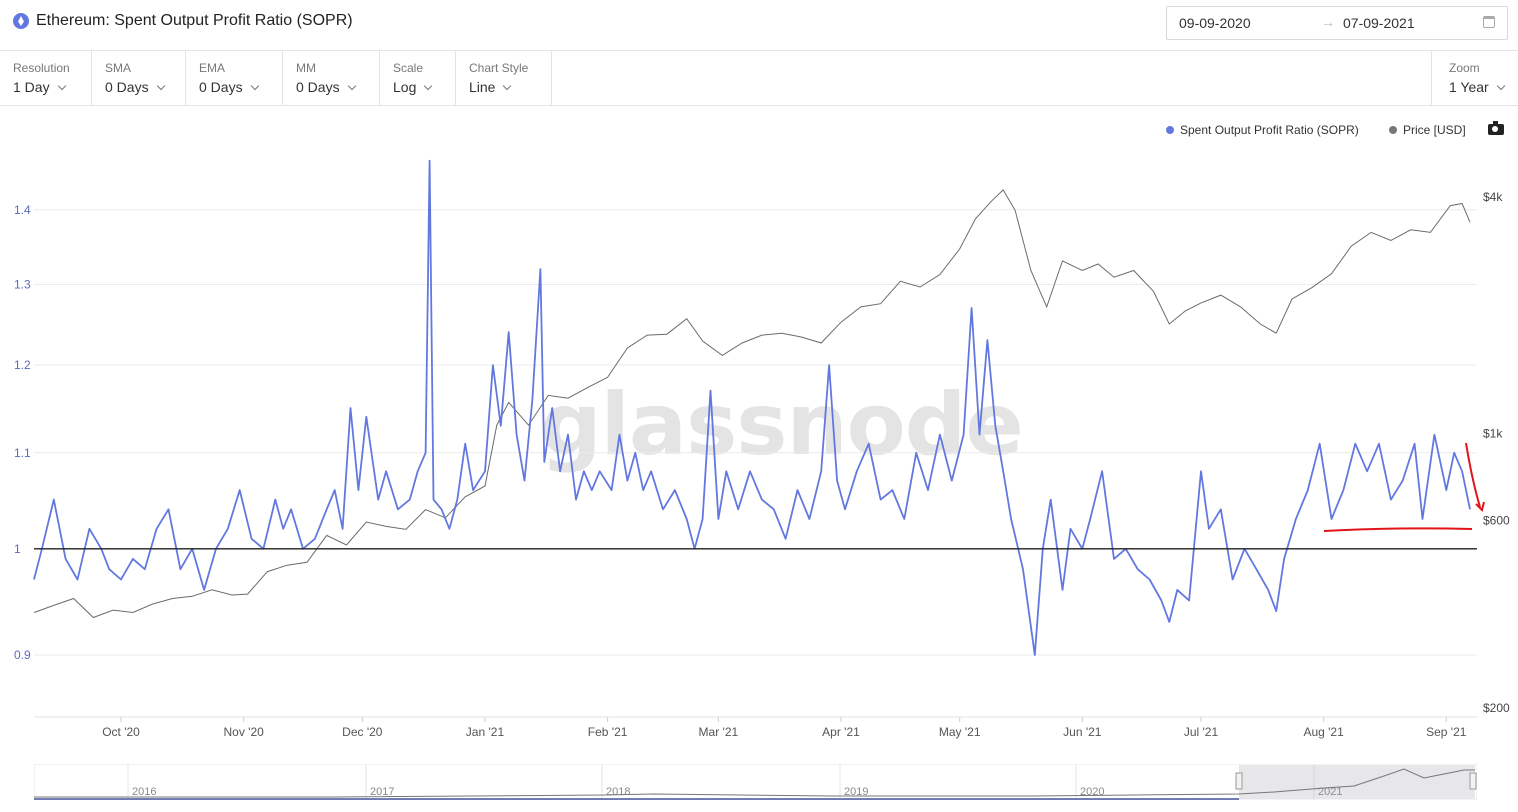  I want to click on resolution-value: 1 Day, so click(39, 87).